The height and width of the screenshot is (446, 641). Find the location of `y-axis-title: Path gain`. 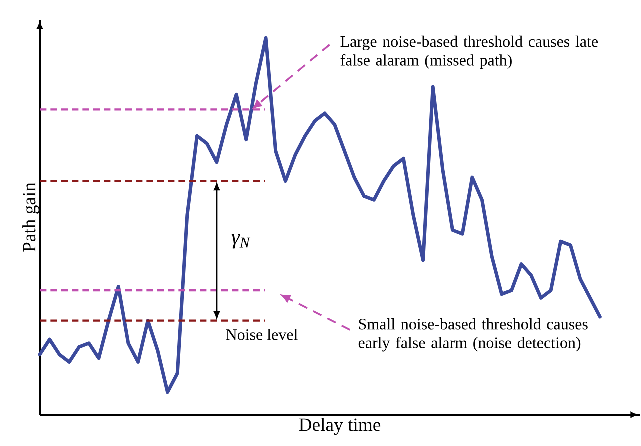

y-axis-title: Path gain is located at coordinates (31, 217).